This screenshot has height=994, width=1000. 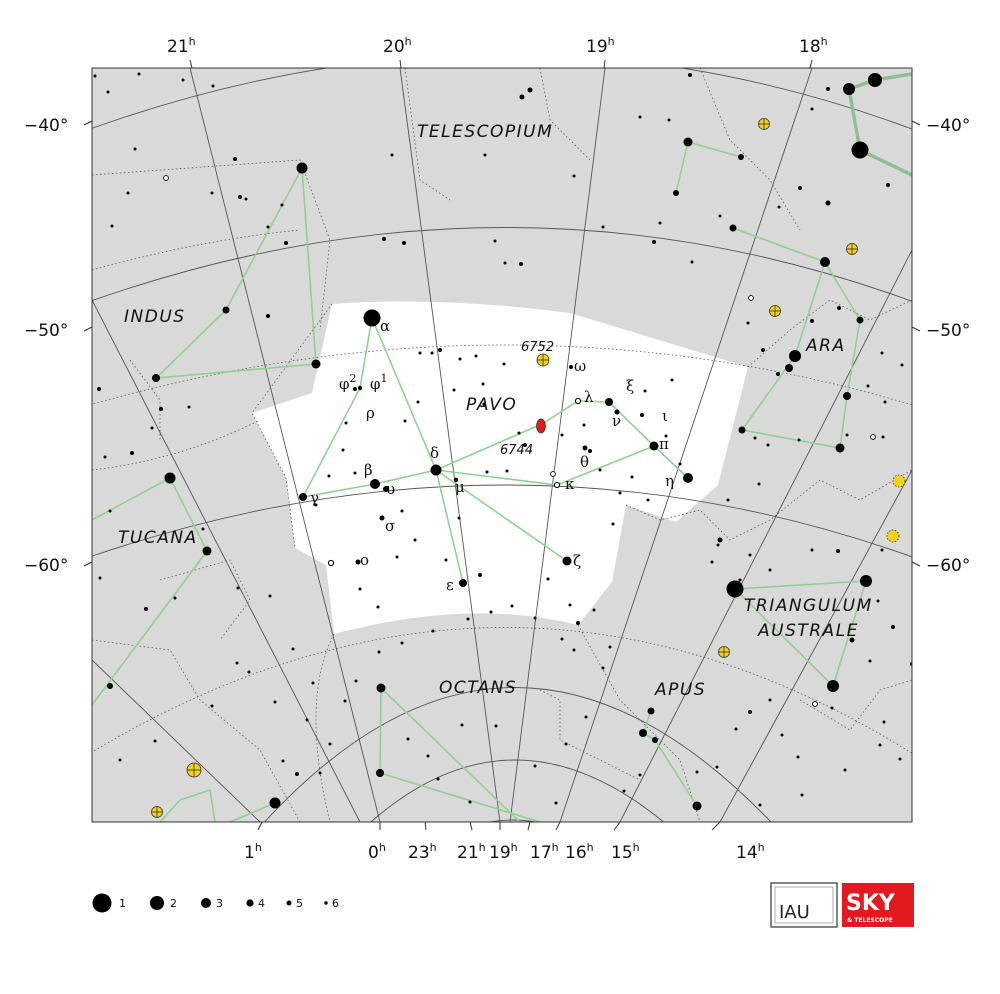 What do you see at coordinates (878, 905) in the screenshot?
I see `sky-telescope-logo: SKY & TELESCOPE` at bounding box center [878, 905].